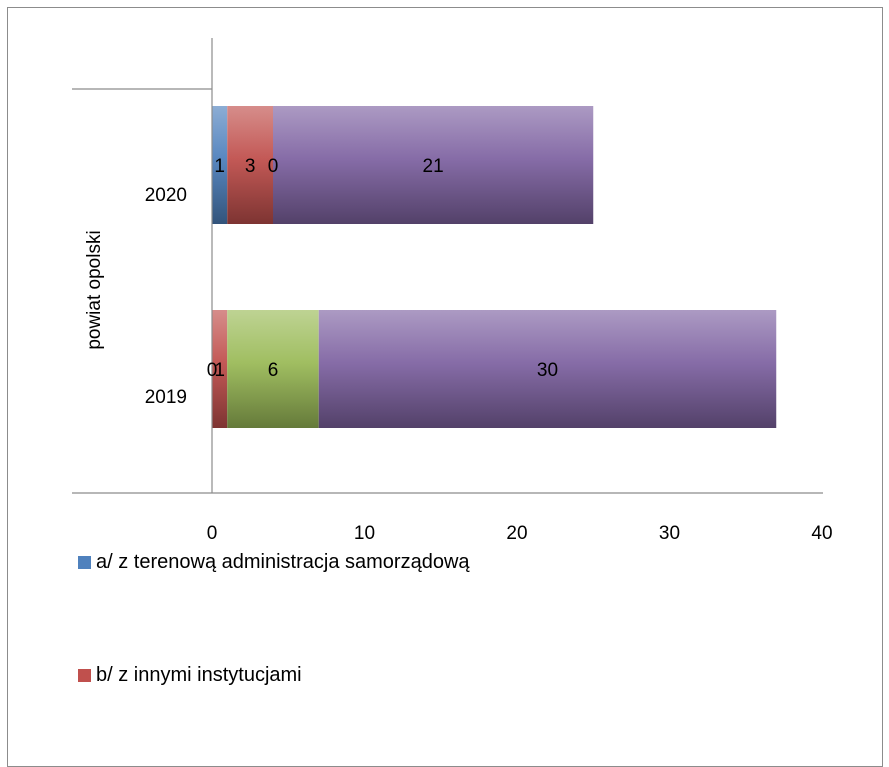 Image resolution: width=889 pixels, height=767 pixels. I want to click on data-label-2020-series-4: 21, so click(433, 166).